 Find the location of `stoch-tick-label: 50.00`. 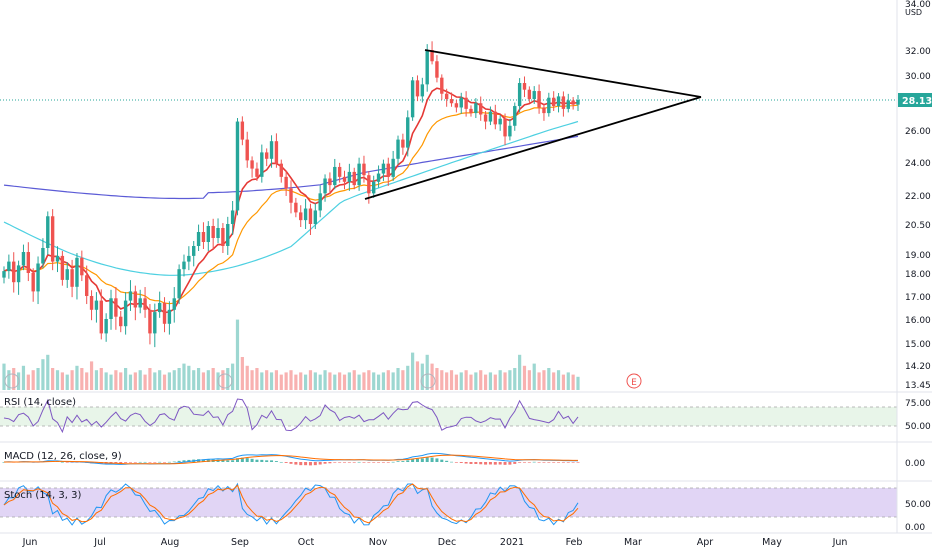

stoch-tick-label: 50.00 is located at coordinates (918, 505).